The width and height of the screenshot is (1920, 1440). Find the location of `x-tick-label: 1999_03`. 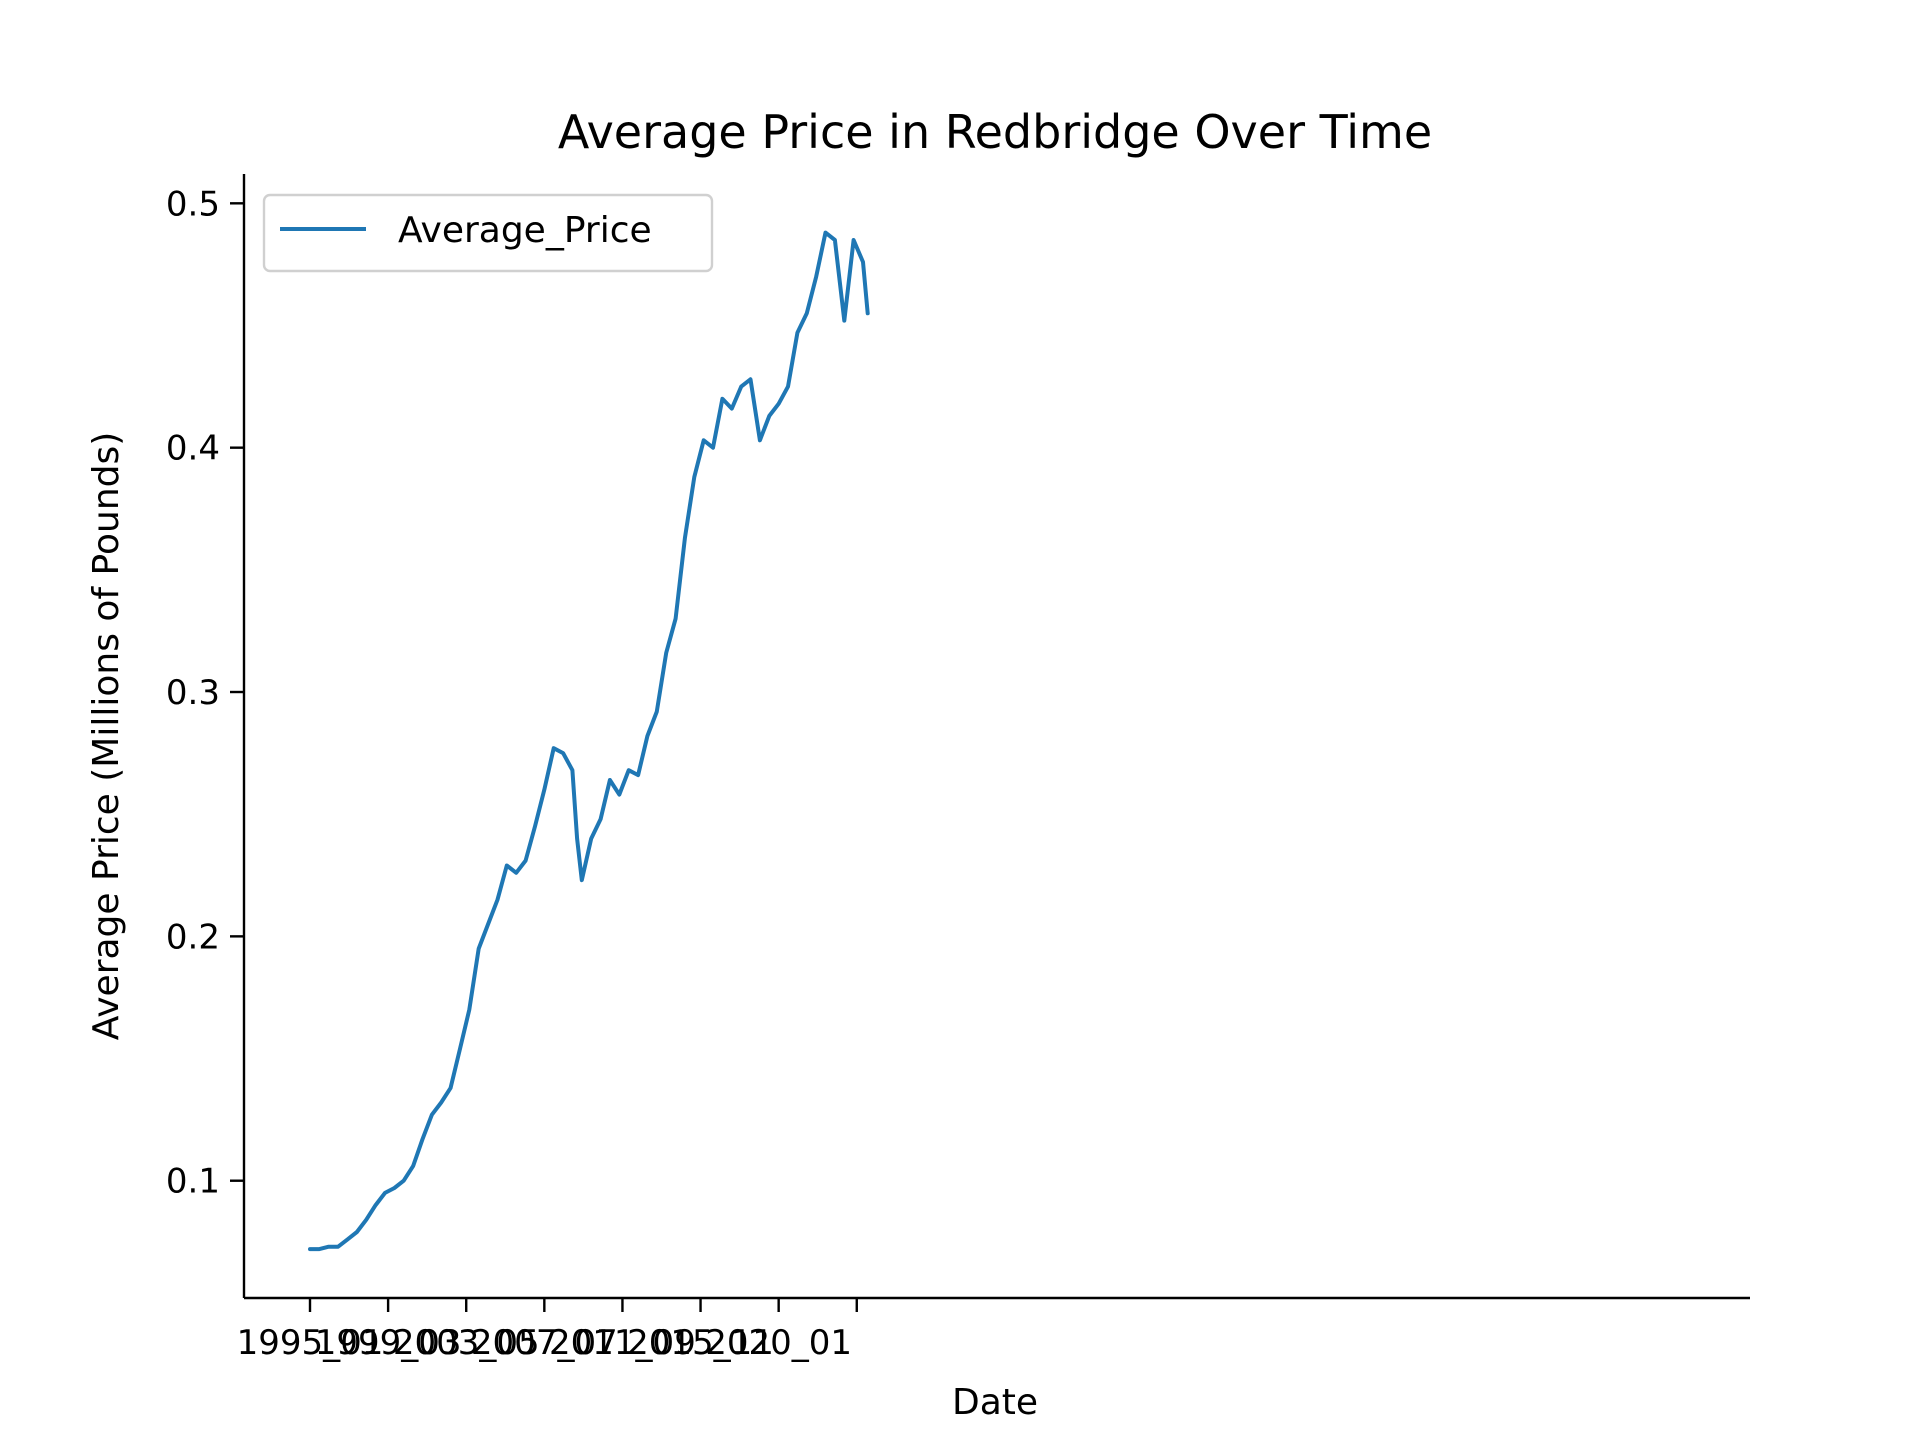

x-tick-label: 1999_03 is located at coordinates (388, 1343).